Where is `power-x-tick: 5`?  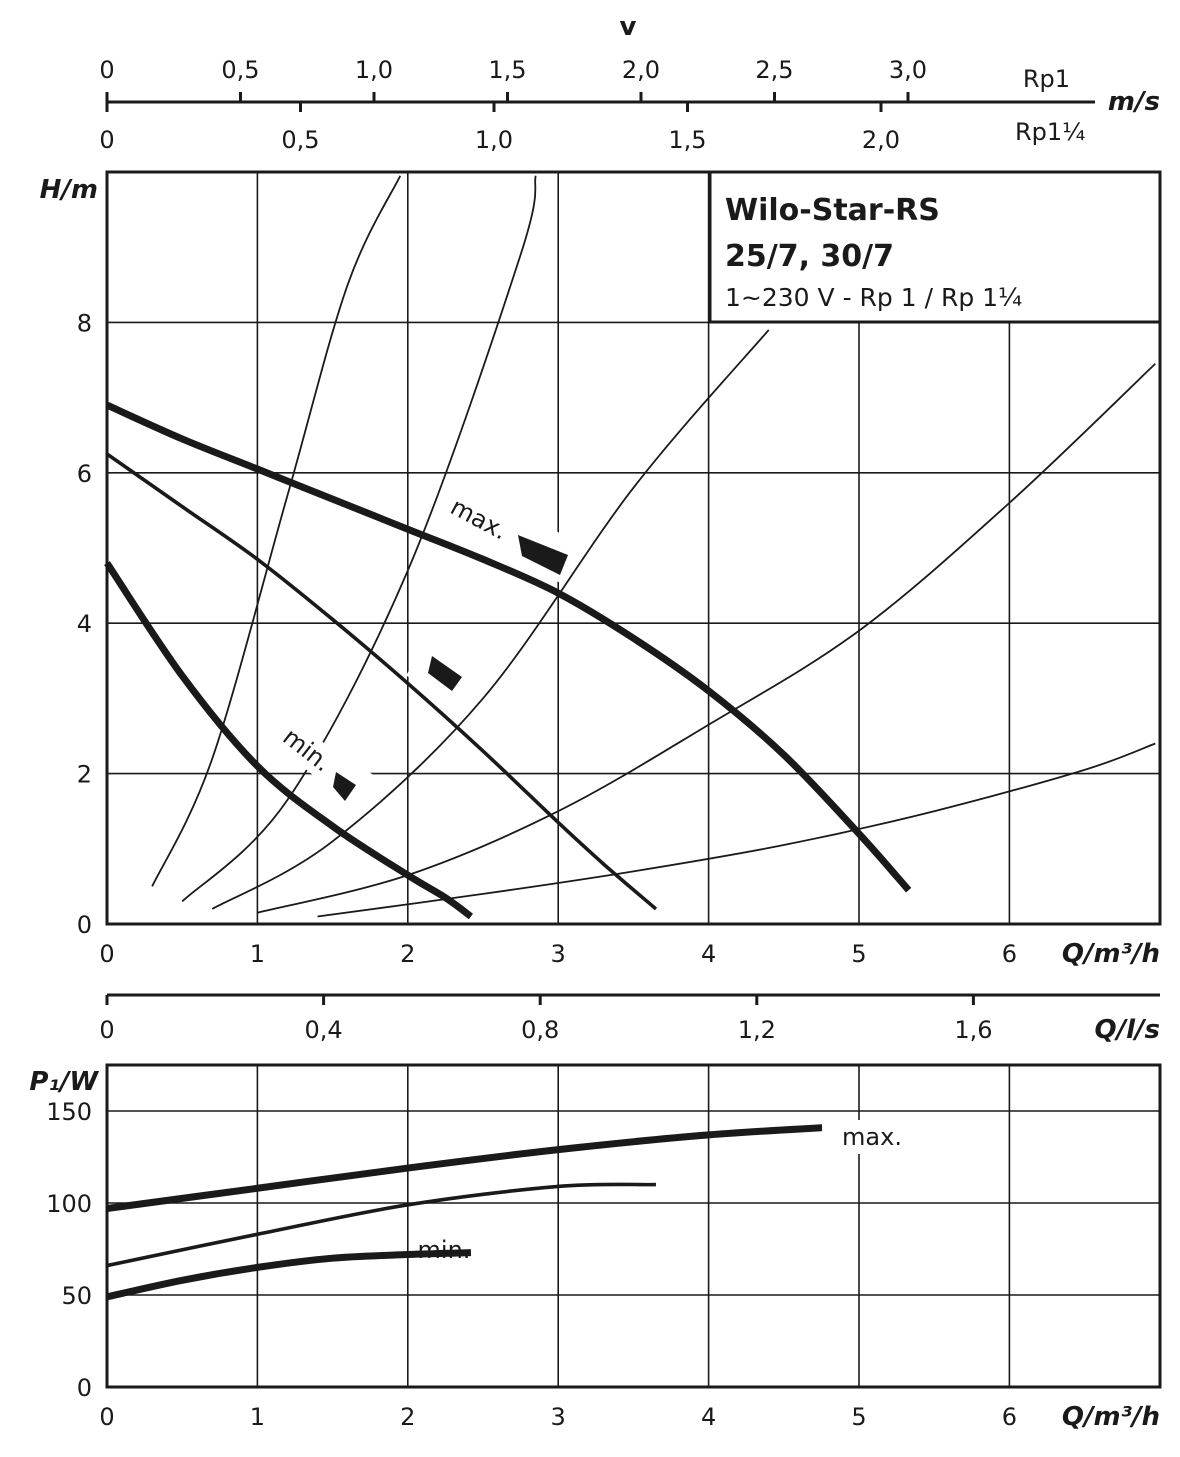
power-x-tick: 5 is located at coordinates (858, 1417).